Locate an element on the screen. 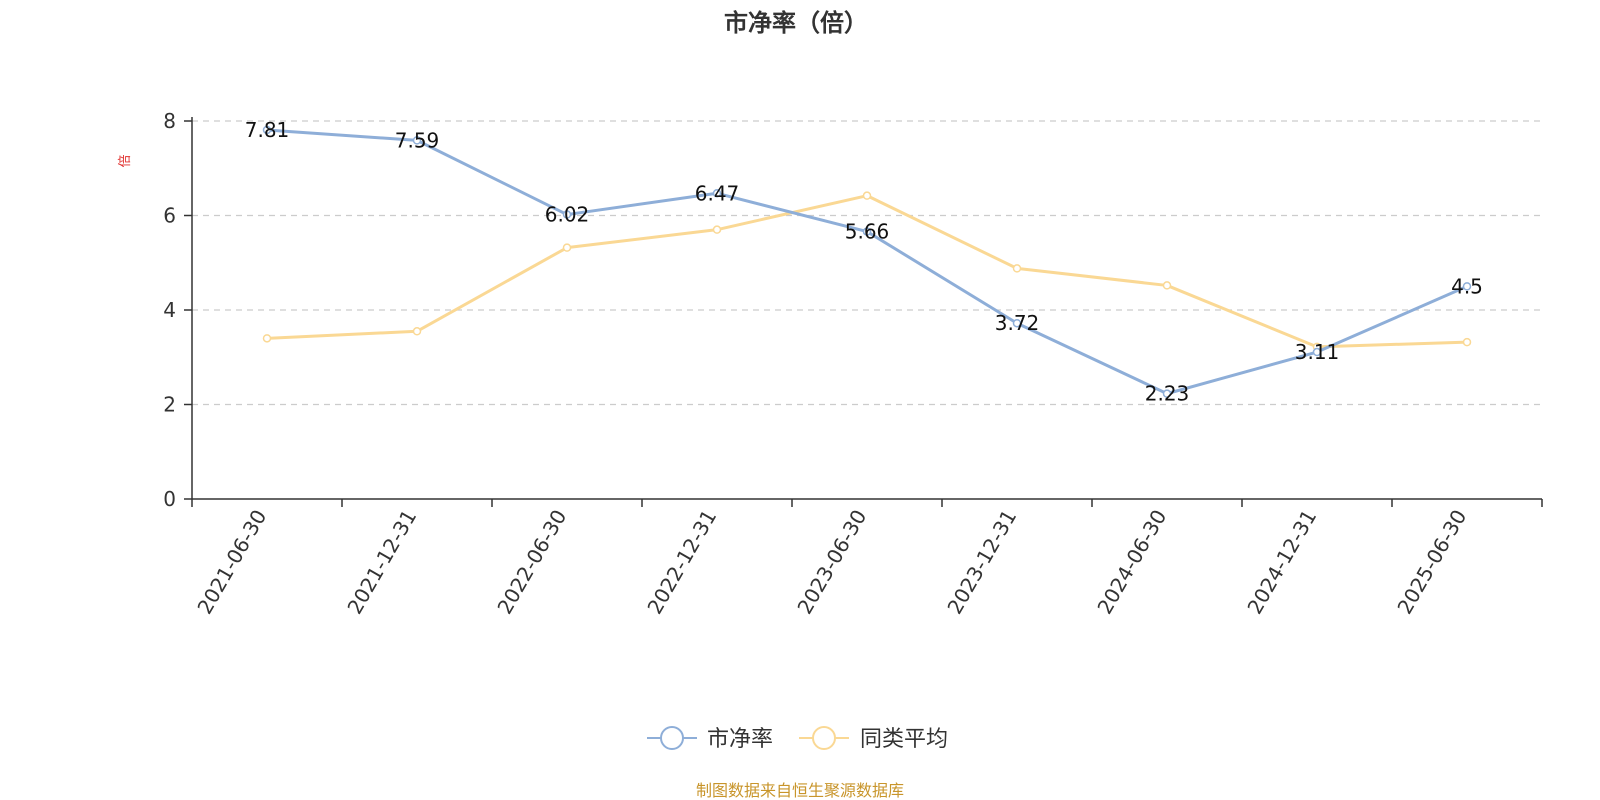 This screenshot has height=800, width=1600. data-label-pb: 5.66 is located at coordinates (867, 232).